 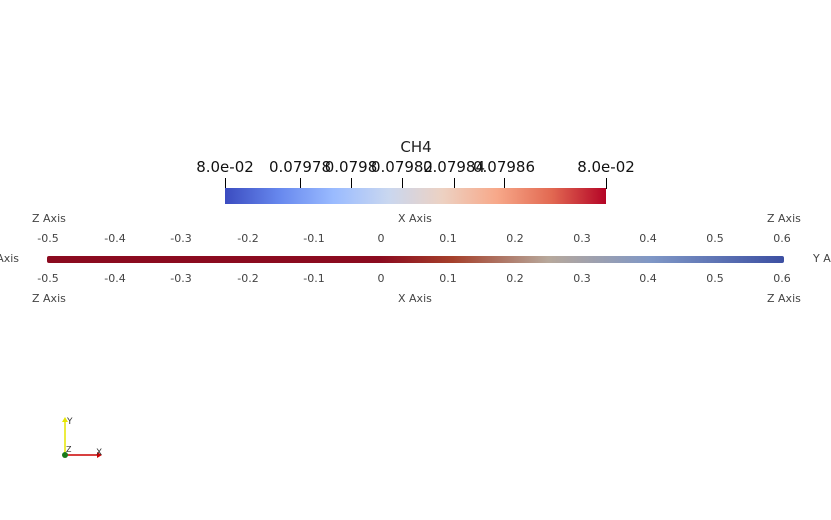 What do you see at coordinates (65, 455) in the screenshot?
I see `z-axis-dot` at bounding box center [65, 455].